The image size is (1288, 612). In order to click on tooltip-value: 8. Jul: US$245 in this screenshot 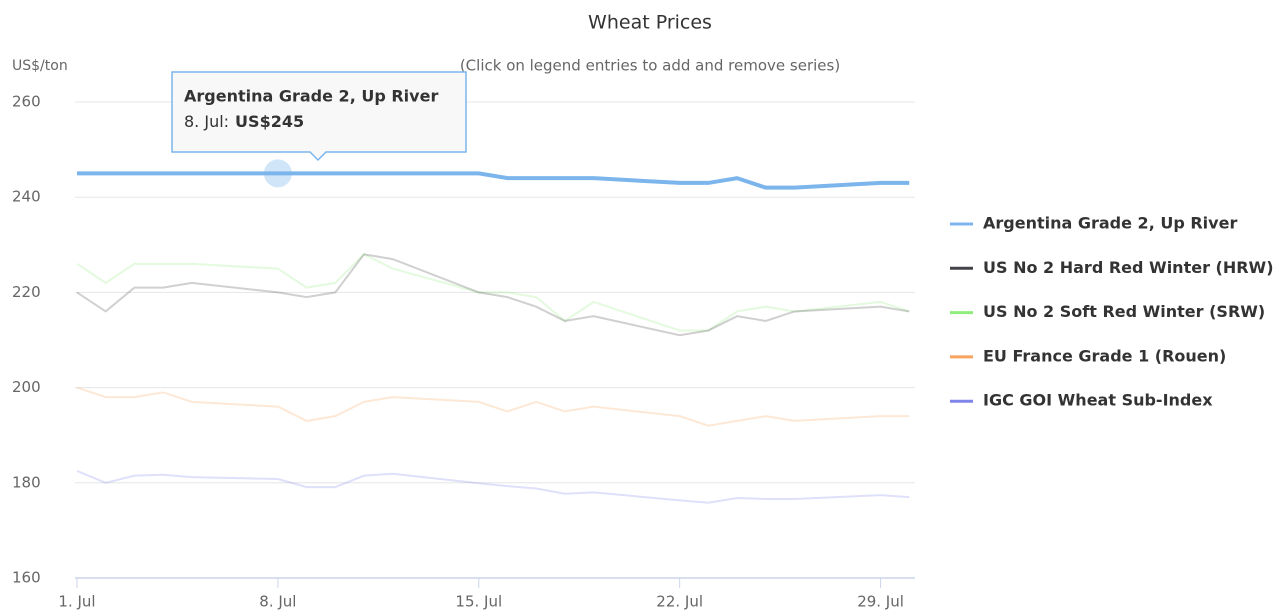, I will do `click(244, 121)`.